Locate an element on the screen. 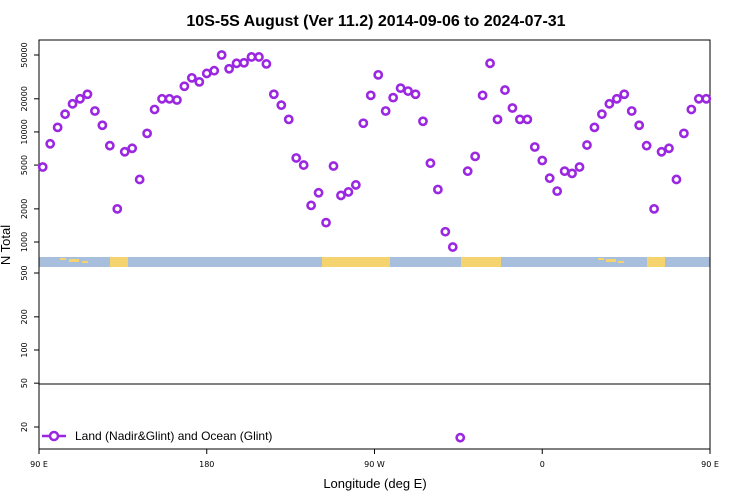  y-tick-label: 100 is located at coordinates (24, 349).